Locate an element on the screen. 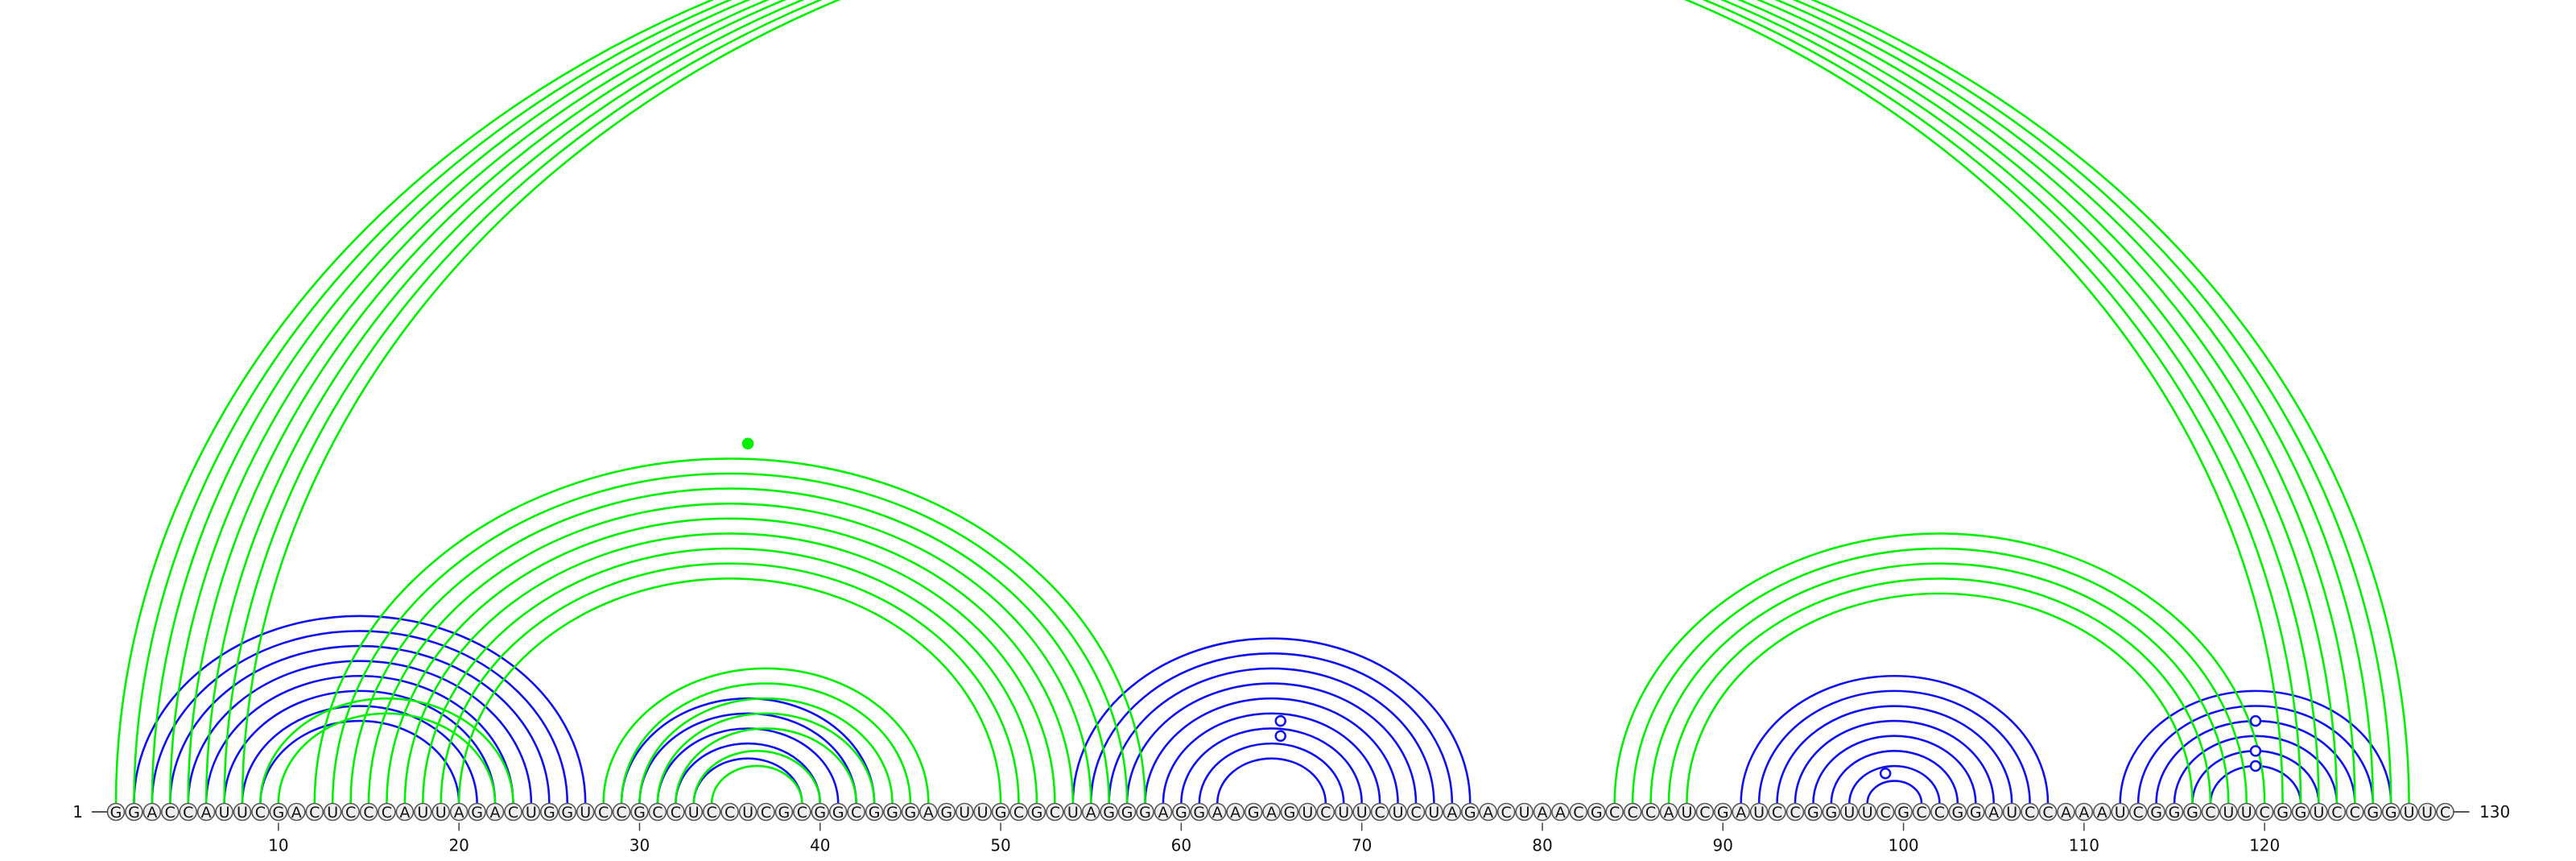 The height and width of the screenshot is (861, 2576). tick-label: 110 is located at coordinates (2084, 846).